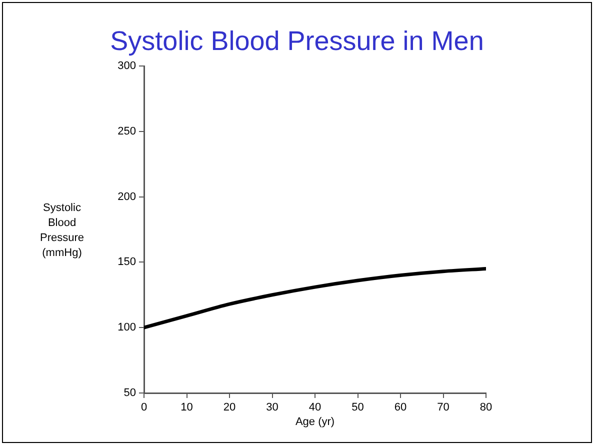 The height and width of the screenshot is (445, 594). Describe the element at coordinates (315, 408) in the screenshot. I see `x-tick-label: 40` at that location.